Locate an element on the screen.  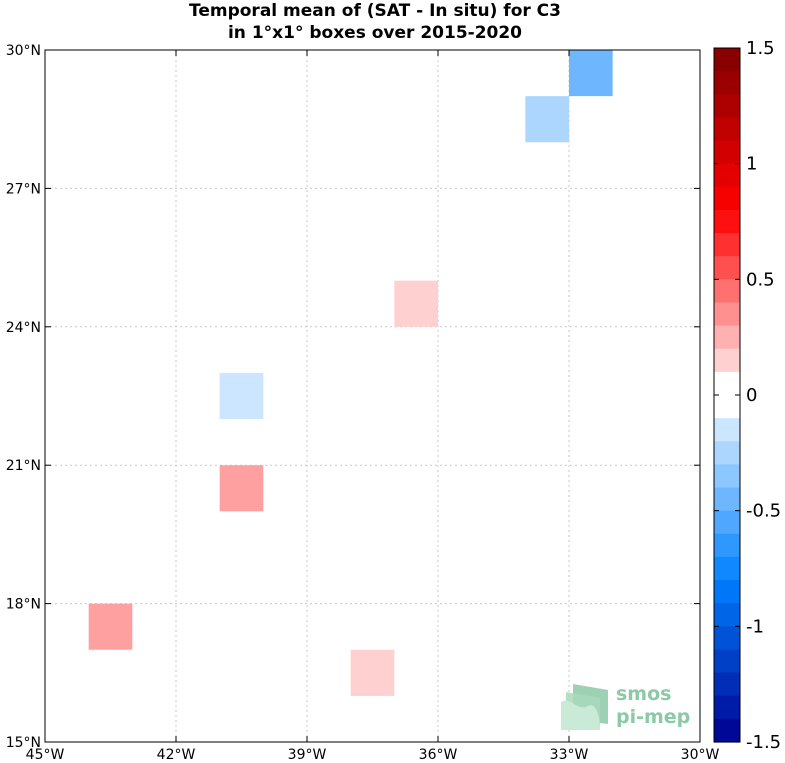
logo-line-1: smos is located at coordinates (643, 694).